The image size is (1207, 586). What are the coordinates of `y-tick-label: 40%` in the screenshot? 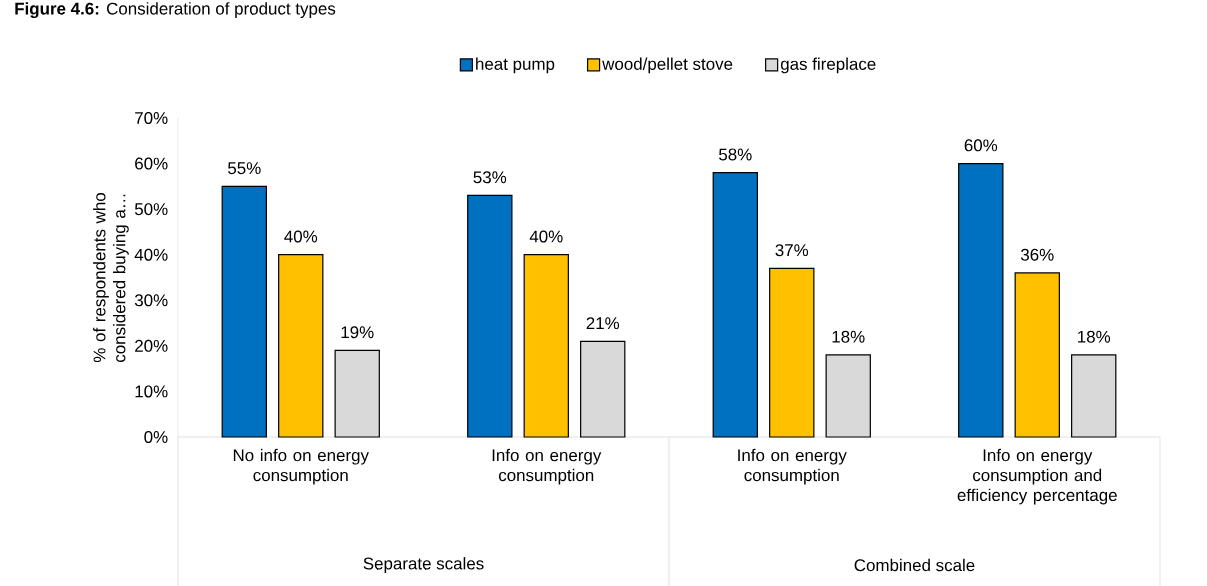 It's located at (151, 254).